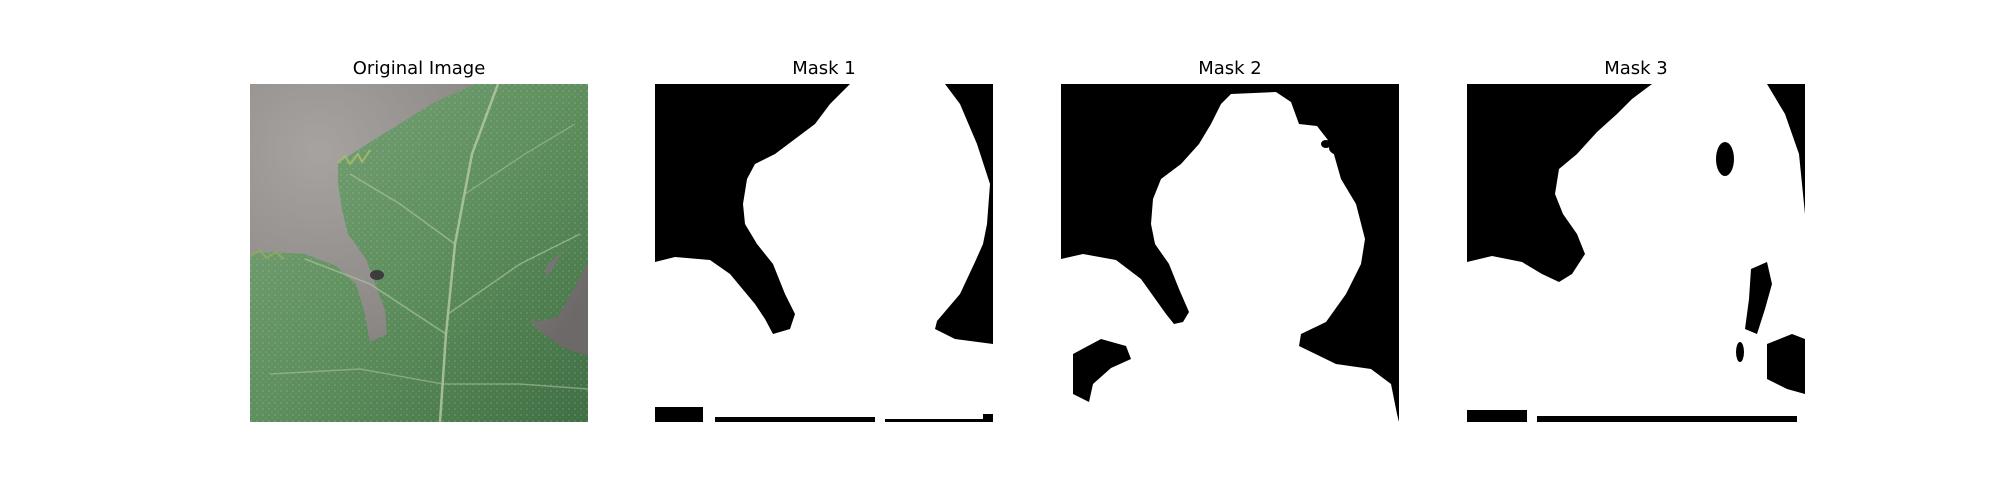  I want to click on leaf-photo, so click(419, 253).